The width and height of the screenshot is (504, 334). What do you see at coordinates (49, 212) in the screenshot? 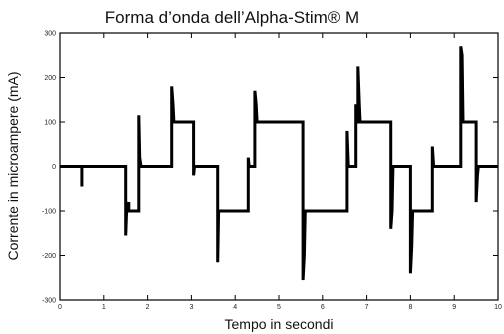
I see `y-tick-label: -100` at bounding box center [49, 212].